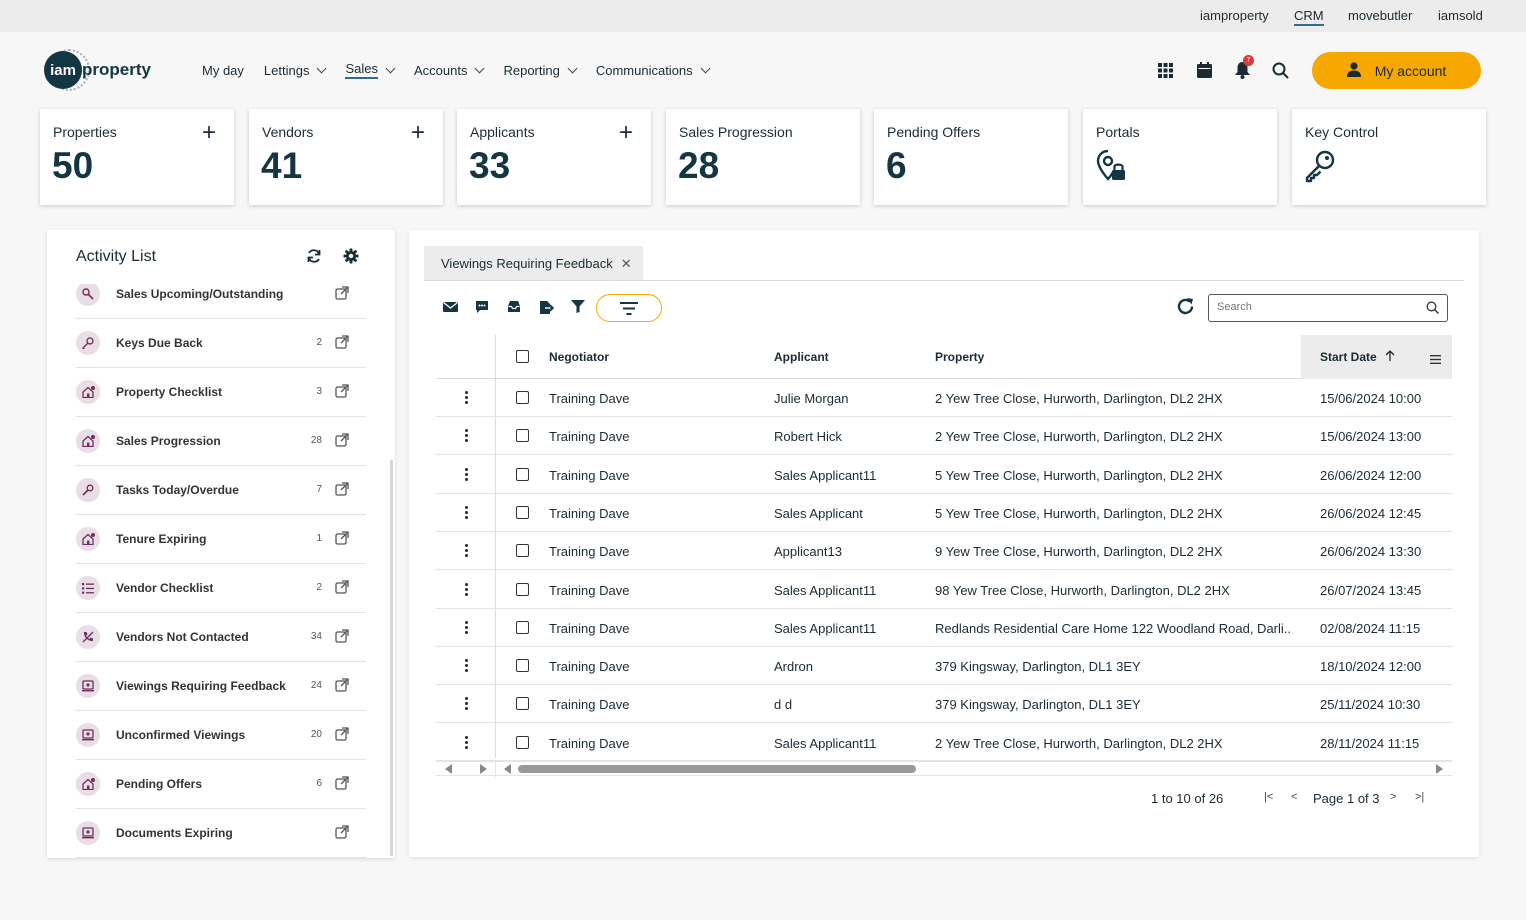 The width and height of the screenshot is (1526, 920). Describe the element at coordinates (1460, 15) in the screenshot. I see `topbar-link-iamsold: iamsold` at that location.